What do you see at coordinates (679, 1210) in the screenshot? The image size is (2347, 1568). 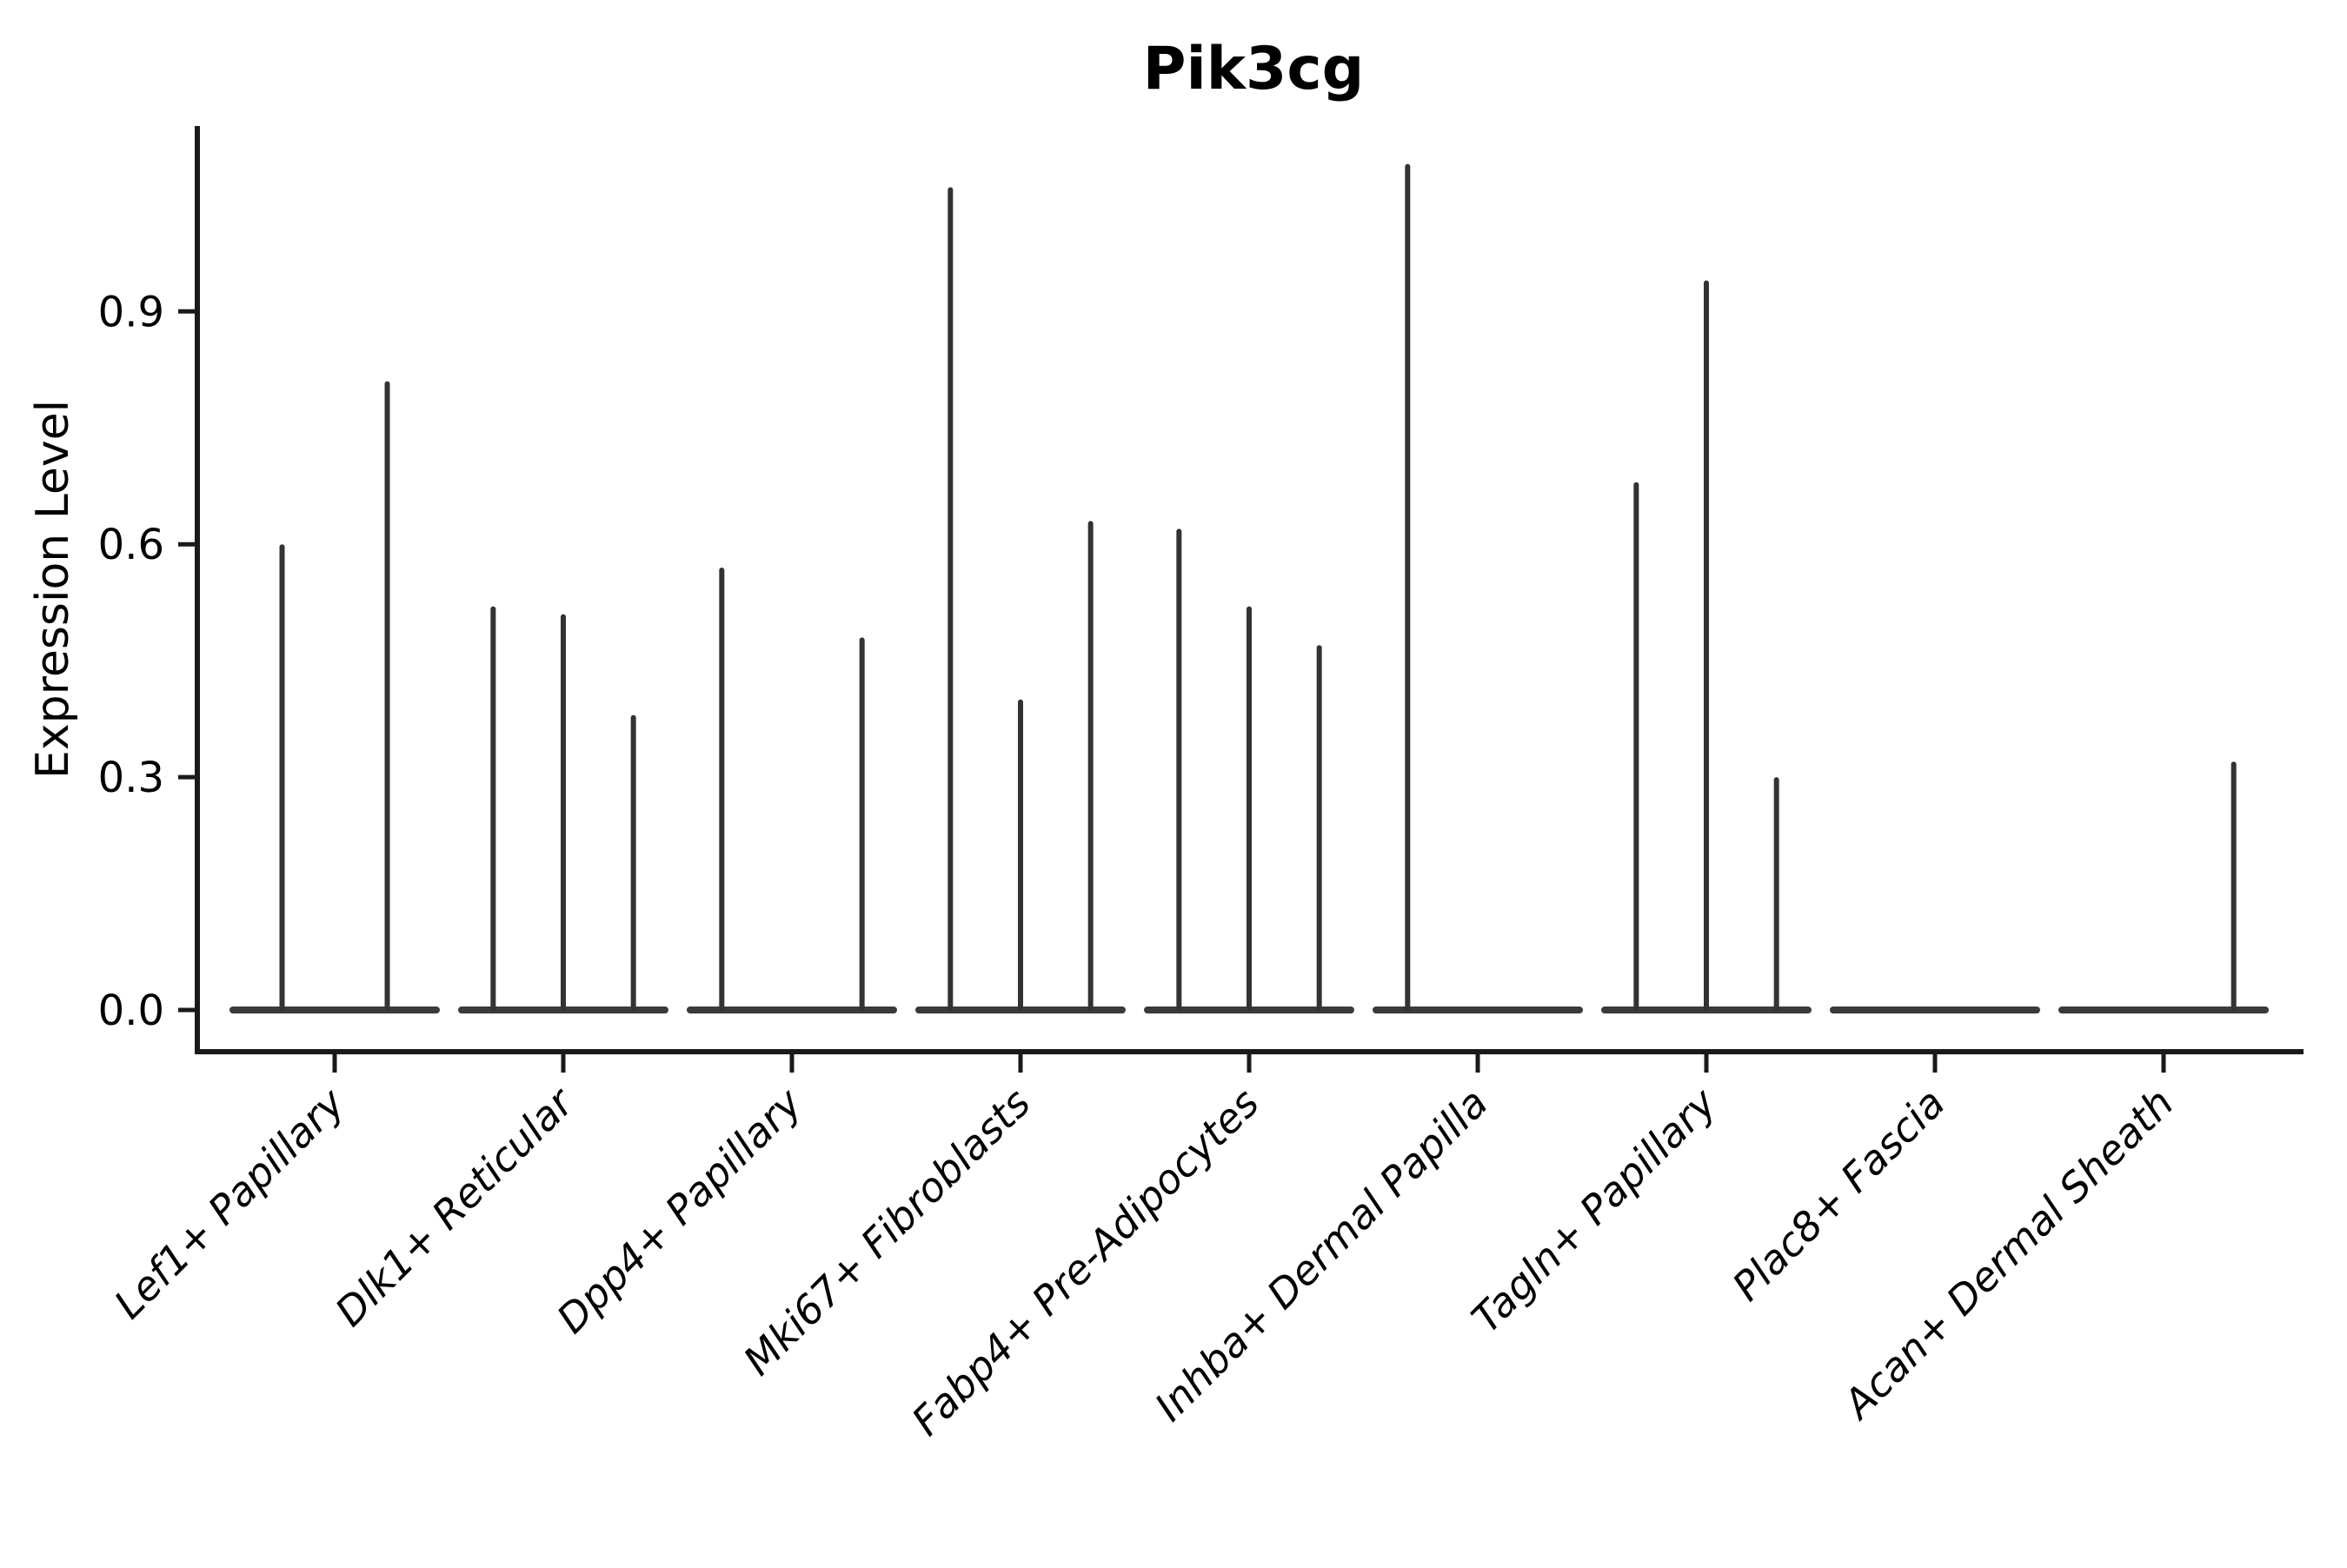 I see `x-category-label: Dpp4+ Papillary` at bounding box center [679, 1210].